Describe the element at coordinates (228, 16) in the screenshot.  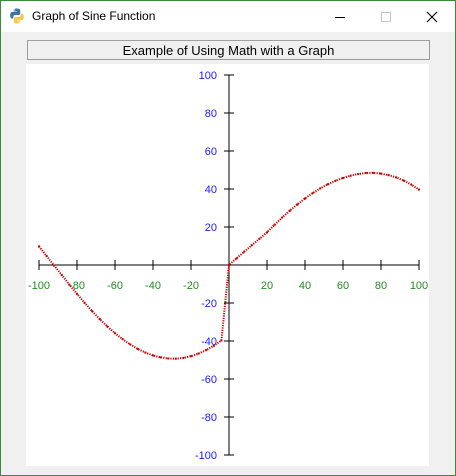
I see `title-bar: Graph of Sine Function` at that location.